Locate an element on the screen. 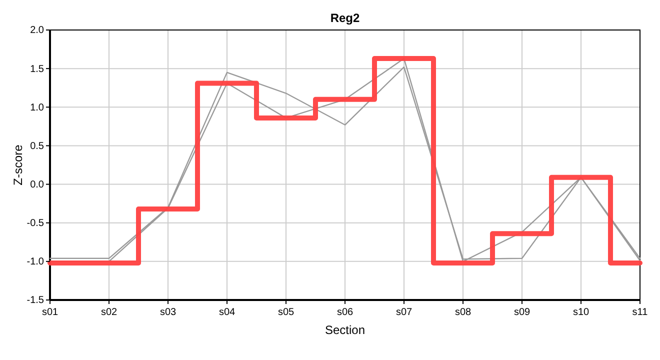 The height and width of the screenshot is (360, 660). x-tick-label: s08 is located at coordinates (463, 312).